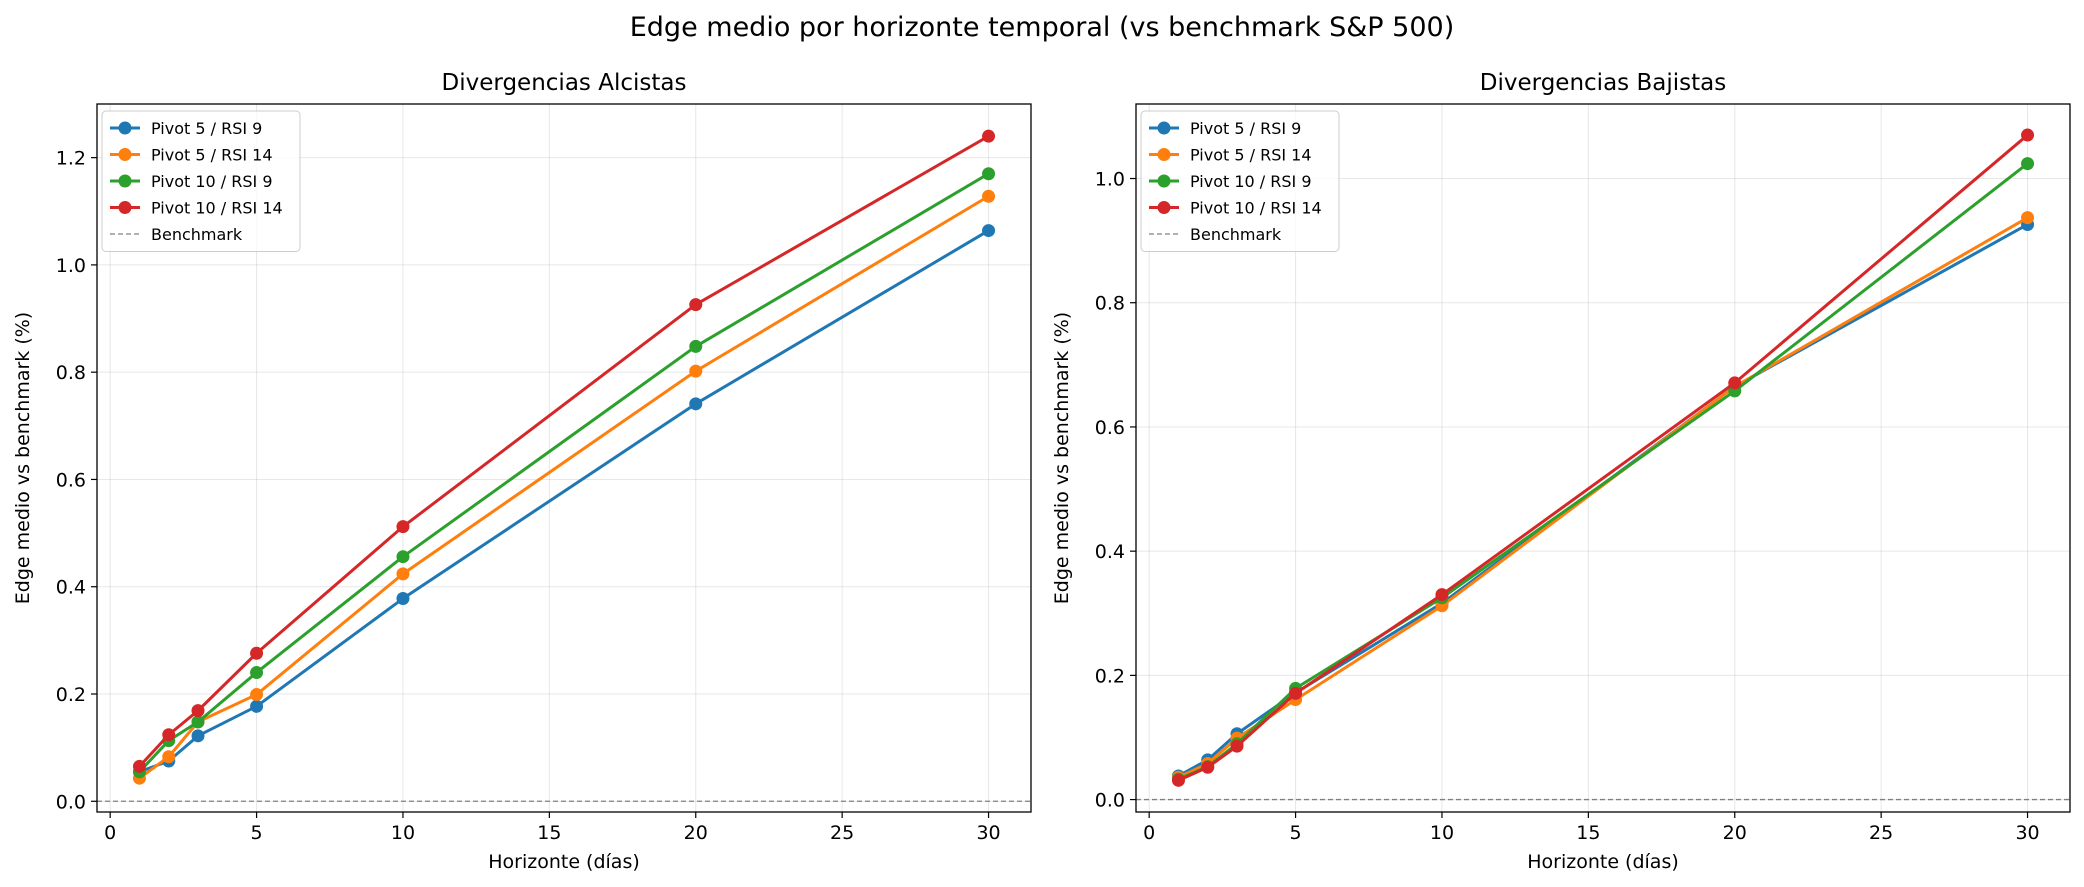 This screenshot has height=887, width=2084. What do you see at coordinates (71, 159) in the screenshot?
I see `y-tick-label-6: 1.2` at bounding box center [71, 159].